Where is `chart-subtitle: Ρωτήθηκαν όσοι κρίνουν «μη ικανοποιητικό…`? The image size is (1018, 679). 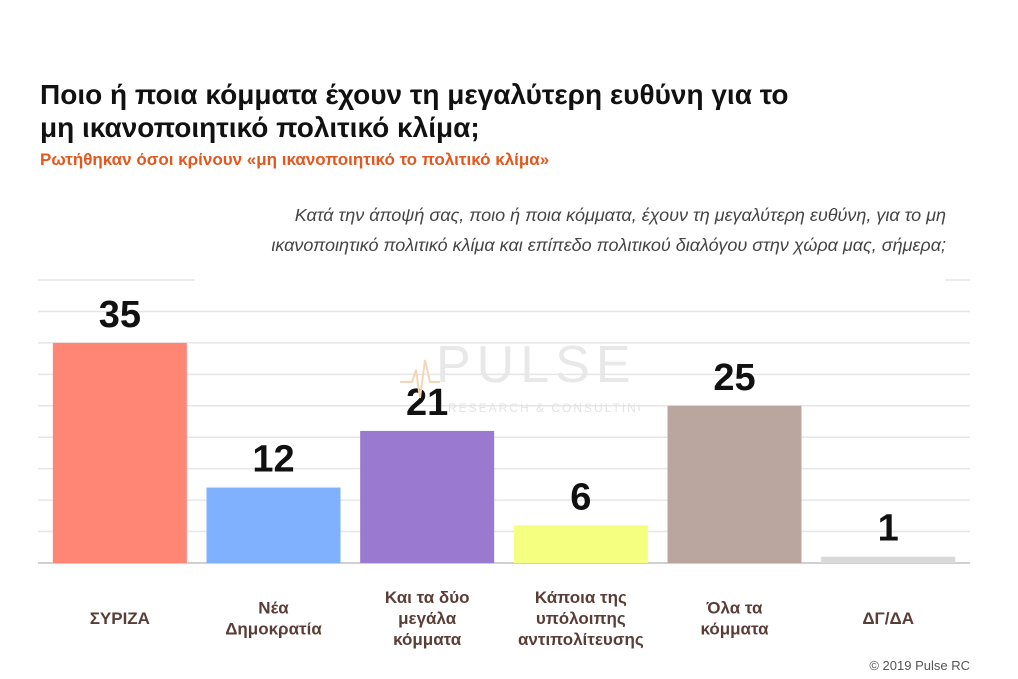 chart-subtitle: Ρωτήθηκαν όσοι κρίνουν «μη ικανοποιητικό… is located at coordinates (295, 159).